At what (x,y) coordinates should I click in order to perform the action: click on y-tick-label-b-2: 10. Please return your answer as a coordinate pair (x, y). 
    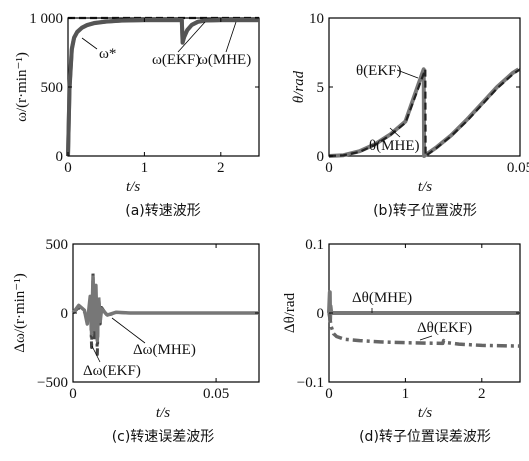
    Looking at the image, I should click on (316, 19).